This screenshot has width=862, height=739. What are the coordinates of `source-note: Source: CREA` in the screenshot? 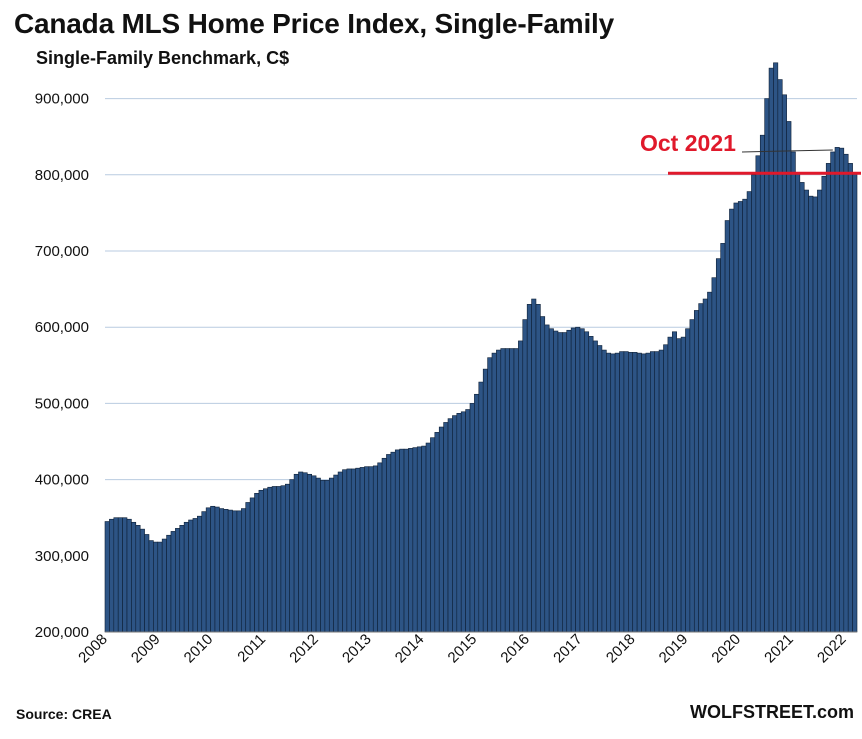 It's located at (64, 714).